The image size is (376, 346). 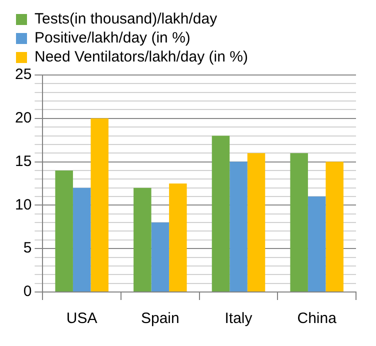 I want to click on y-tick-label: 0, so click(x=27, y=291).